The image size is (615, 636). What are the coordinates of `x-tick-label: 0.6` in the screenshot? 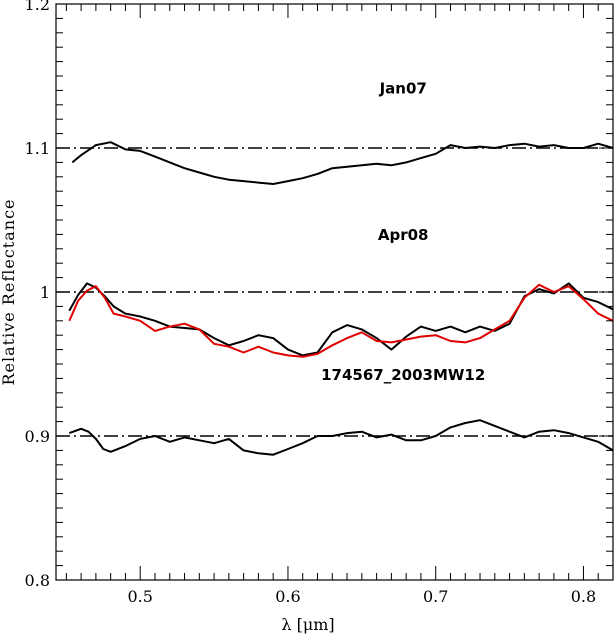 It's located at (287, 596).